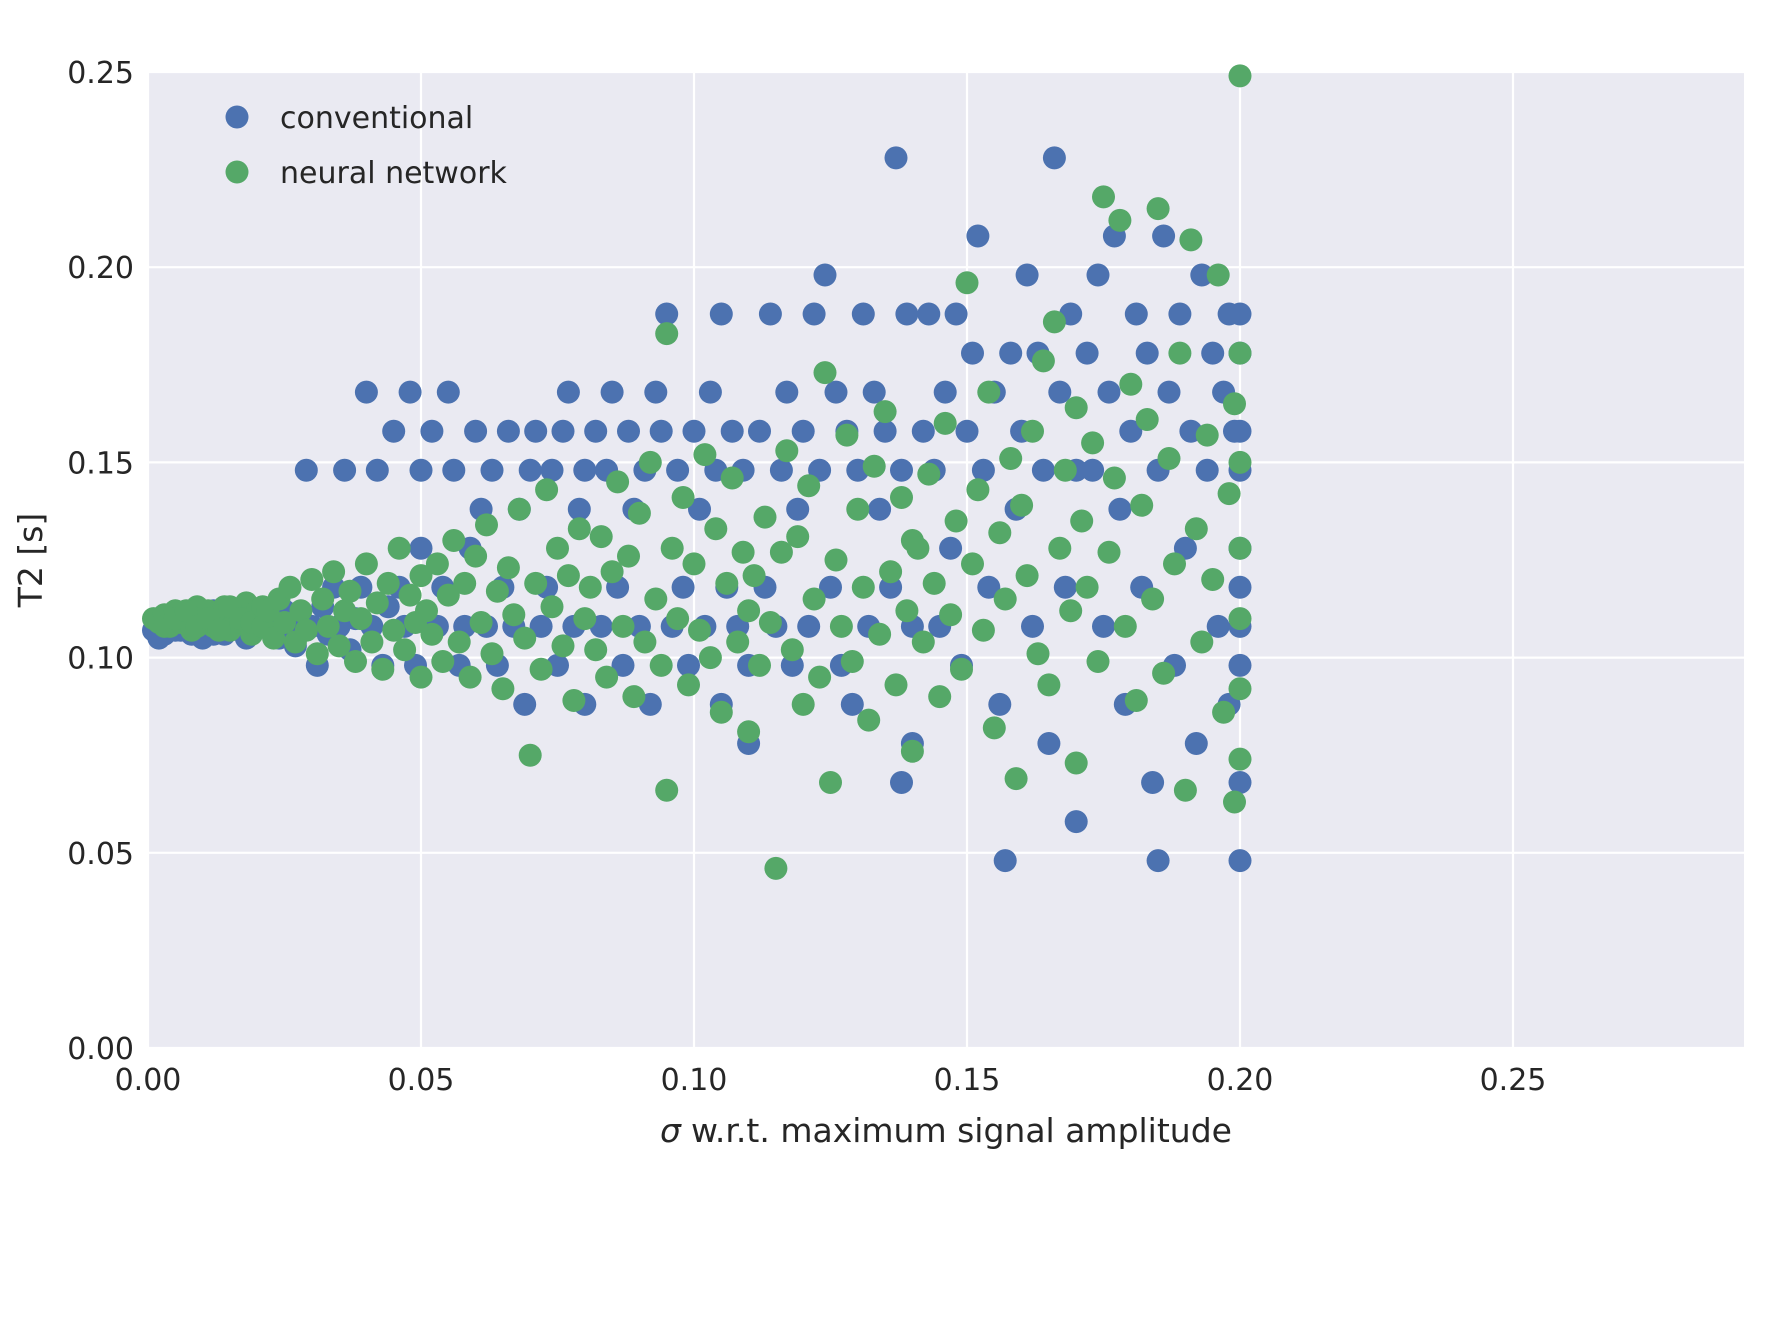  What do you see at coordinates (148, 1080) in the screenshot?
I see `x-tick-label: 0.00` at bounding box center [148, 1080].